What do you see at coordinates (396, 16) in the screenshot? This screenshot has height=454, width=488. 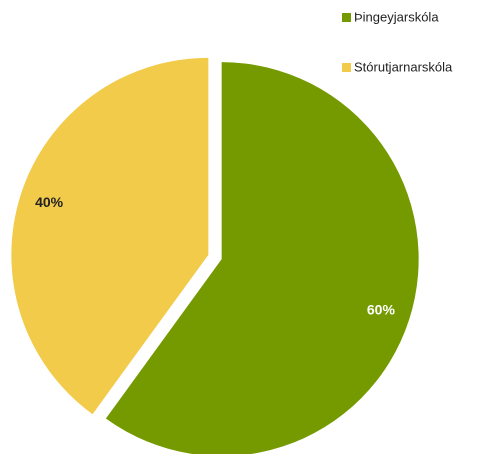 I see `legend-label: Þingeyjarskóla` at bounding box center [396, 16].